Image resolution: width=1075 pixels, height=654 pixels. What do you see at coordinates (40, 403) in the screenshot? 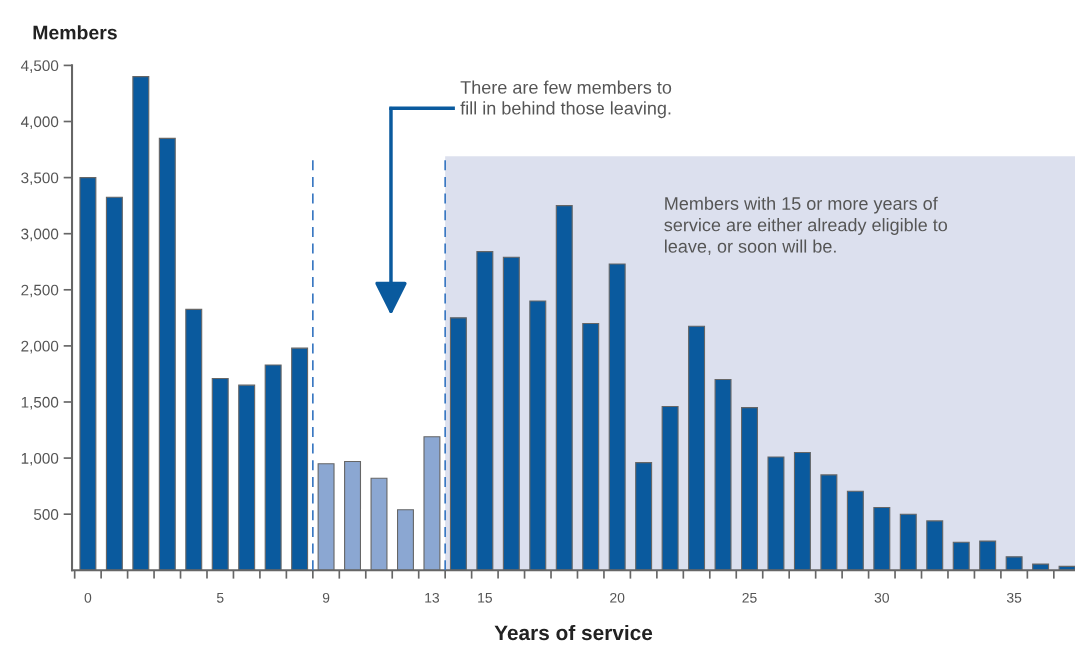
I see `y-tick-label: 1,500` at bounding box center [40, 403].